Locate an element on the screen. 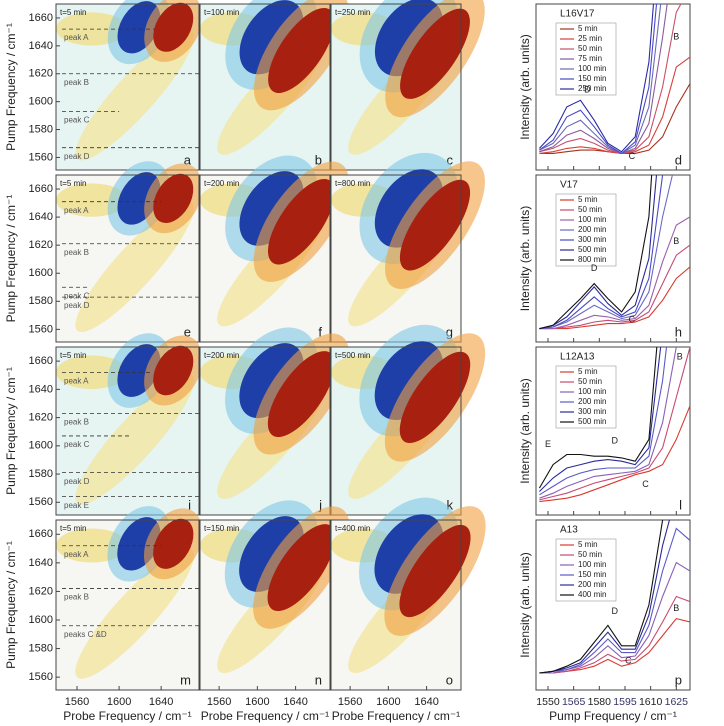 This screenshot has height=726, width=724. spectrum-title: L12A13 is located at coordinates (577, 357).